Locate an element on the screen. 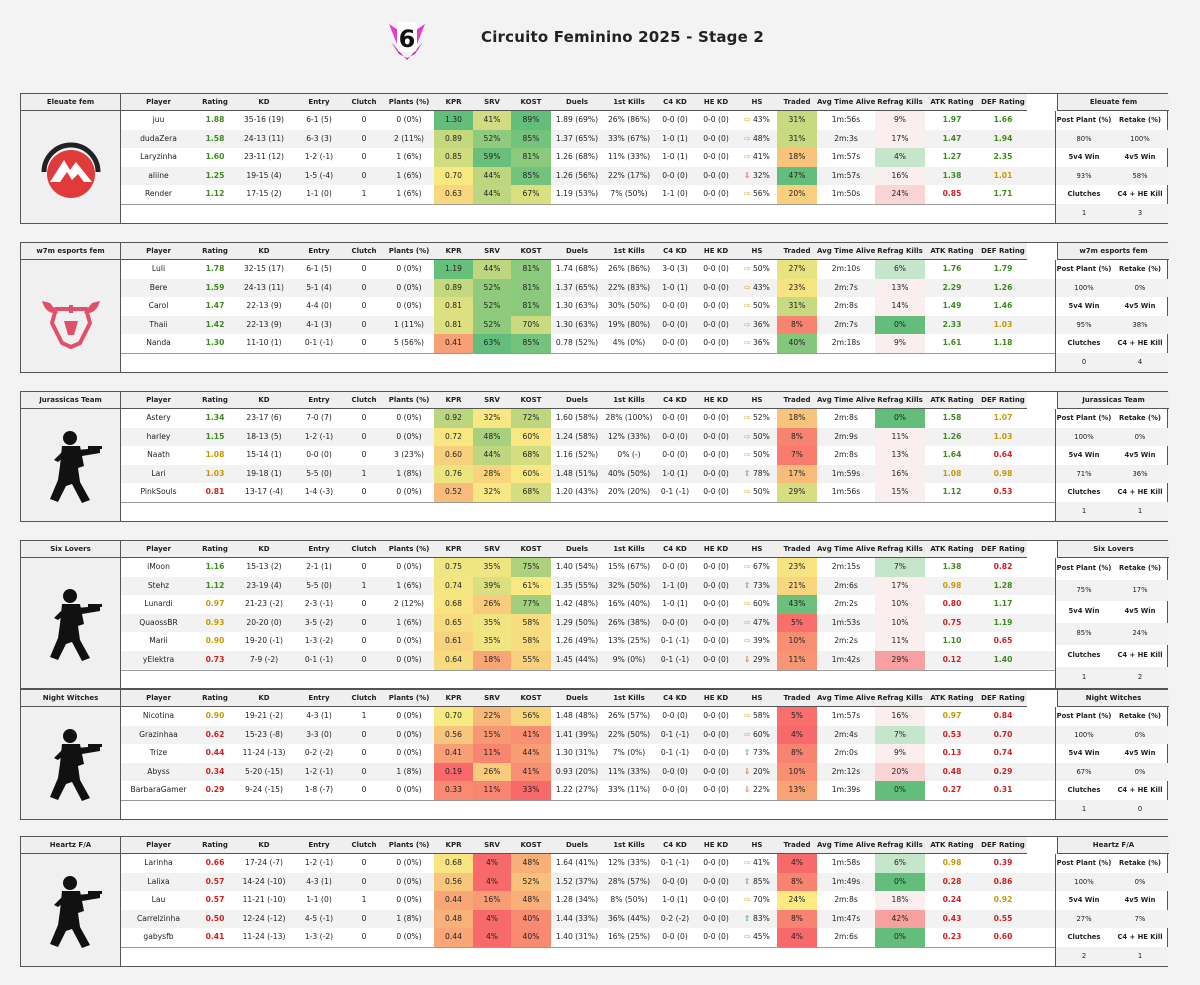 The image size is (1200, 985). hs-value: 36% is located at coordinates (761, 343).